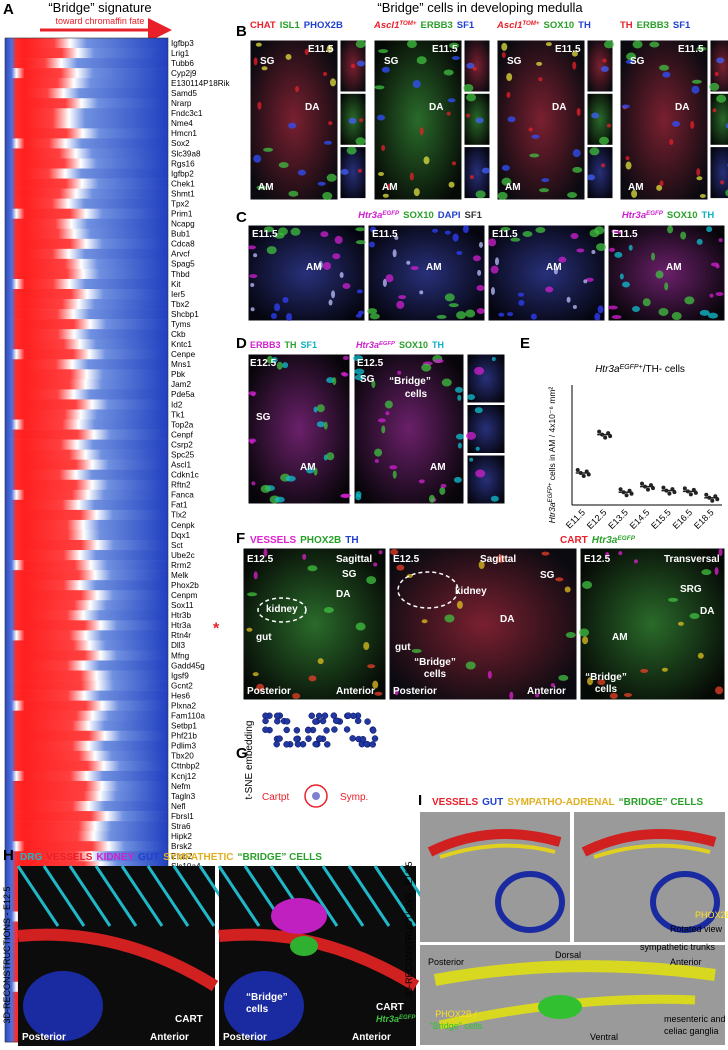 Image resolution: width=728 pixels, height=1050 pixels. What do you see at coordinates (180, 675) in the screenshot?
I see `gene-label: Igsf9` at bounding box center [180, 675].